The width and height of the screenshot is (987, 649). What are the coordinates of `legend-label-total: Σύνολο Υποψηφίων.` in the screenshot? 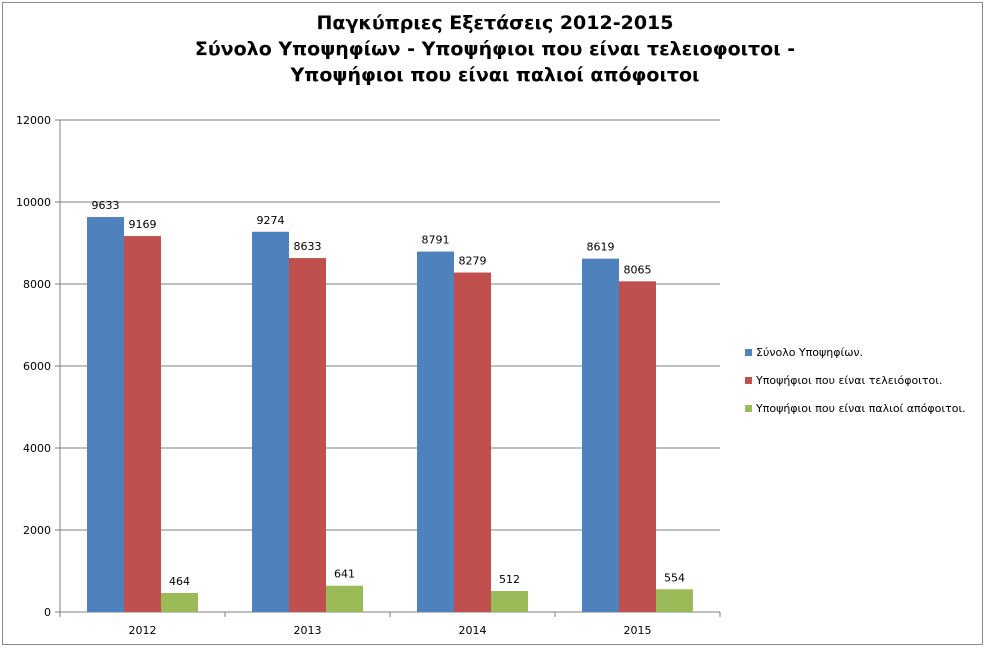 It's located at (810, 352).